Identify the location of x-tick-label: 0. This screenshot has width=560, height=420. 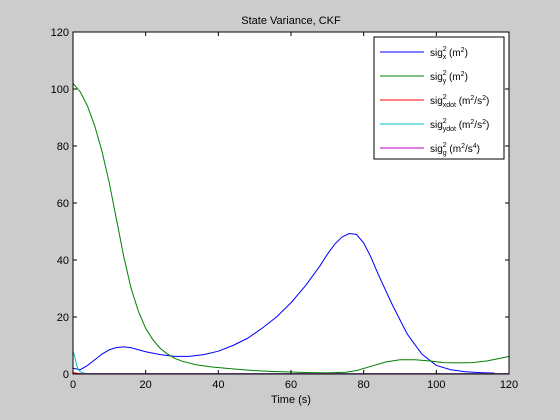
(73, 385).